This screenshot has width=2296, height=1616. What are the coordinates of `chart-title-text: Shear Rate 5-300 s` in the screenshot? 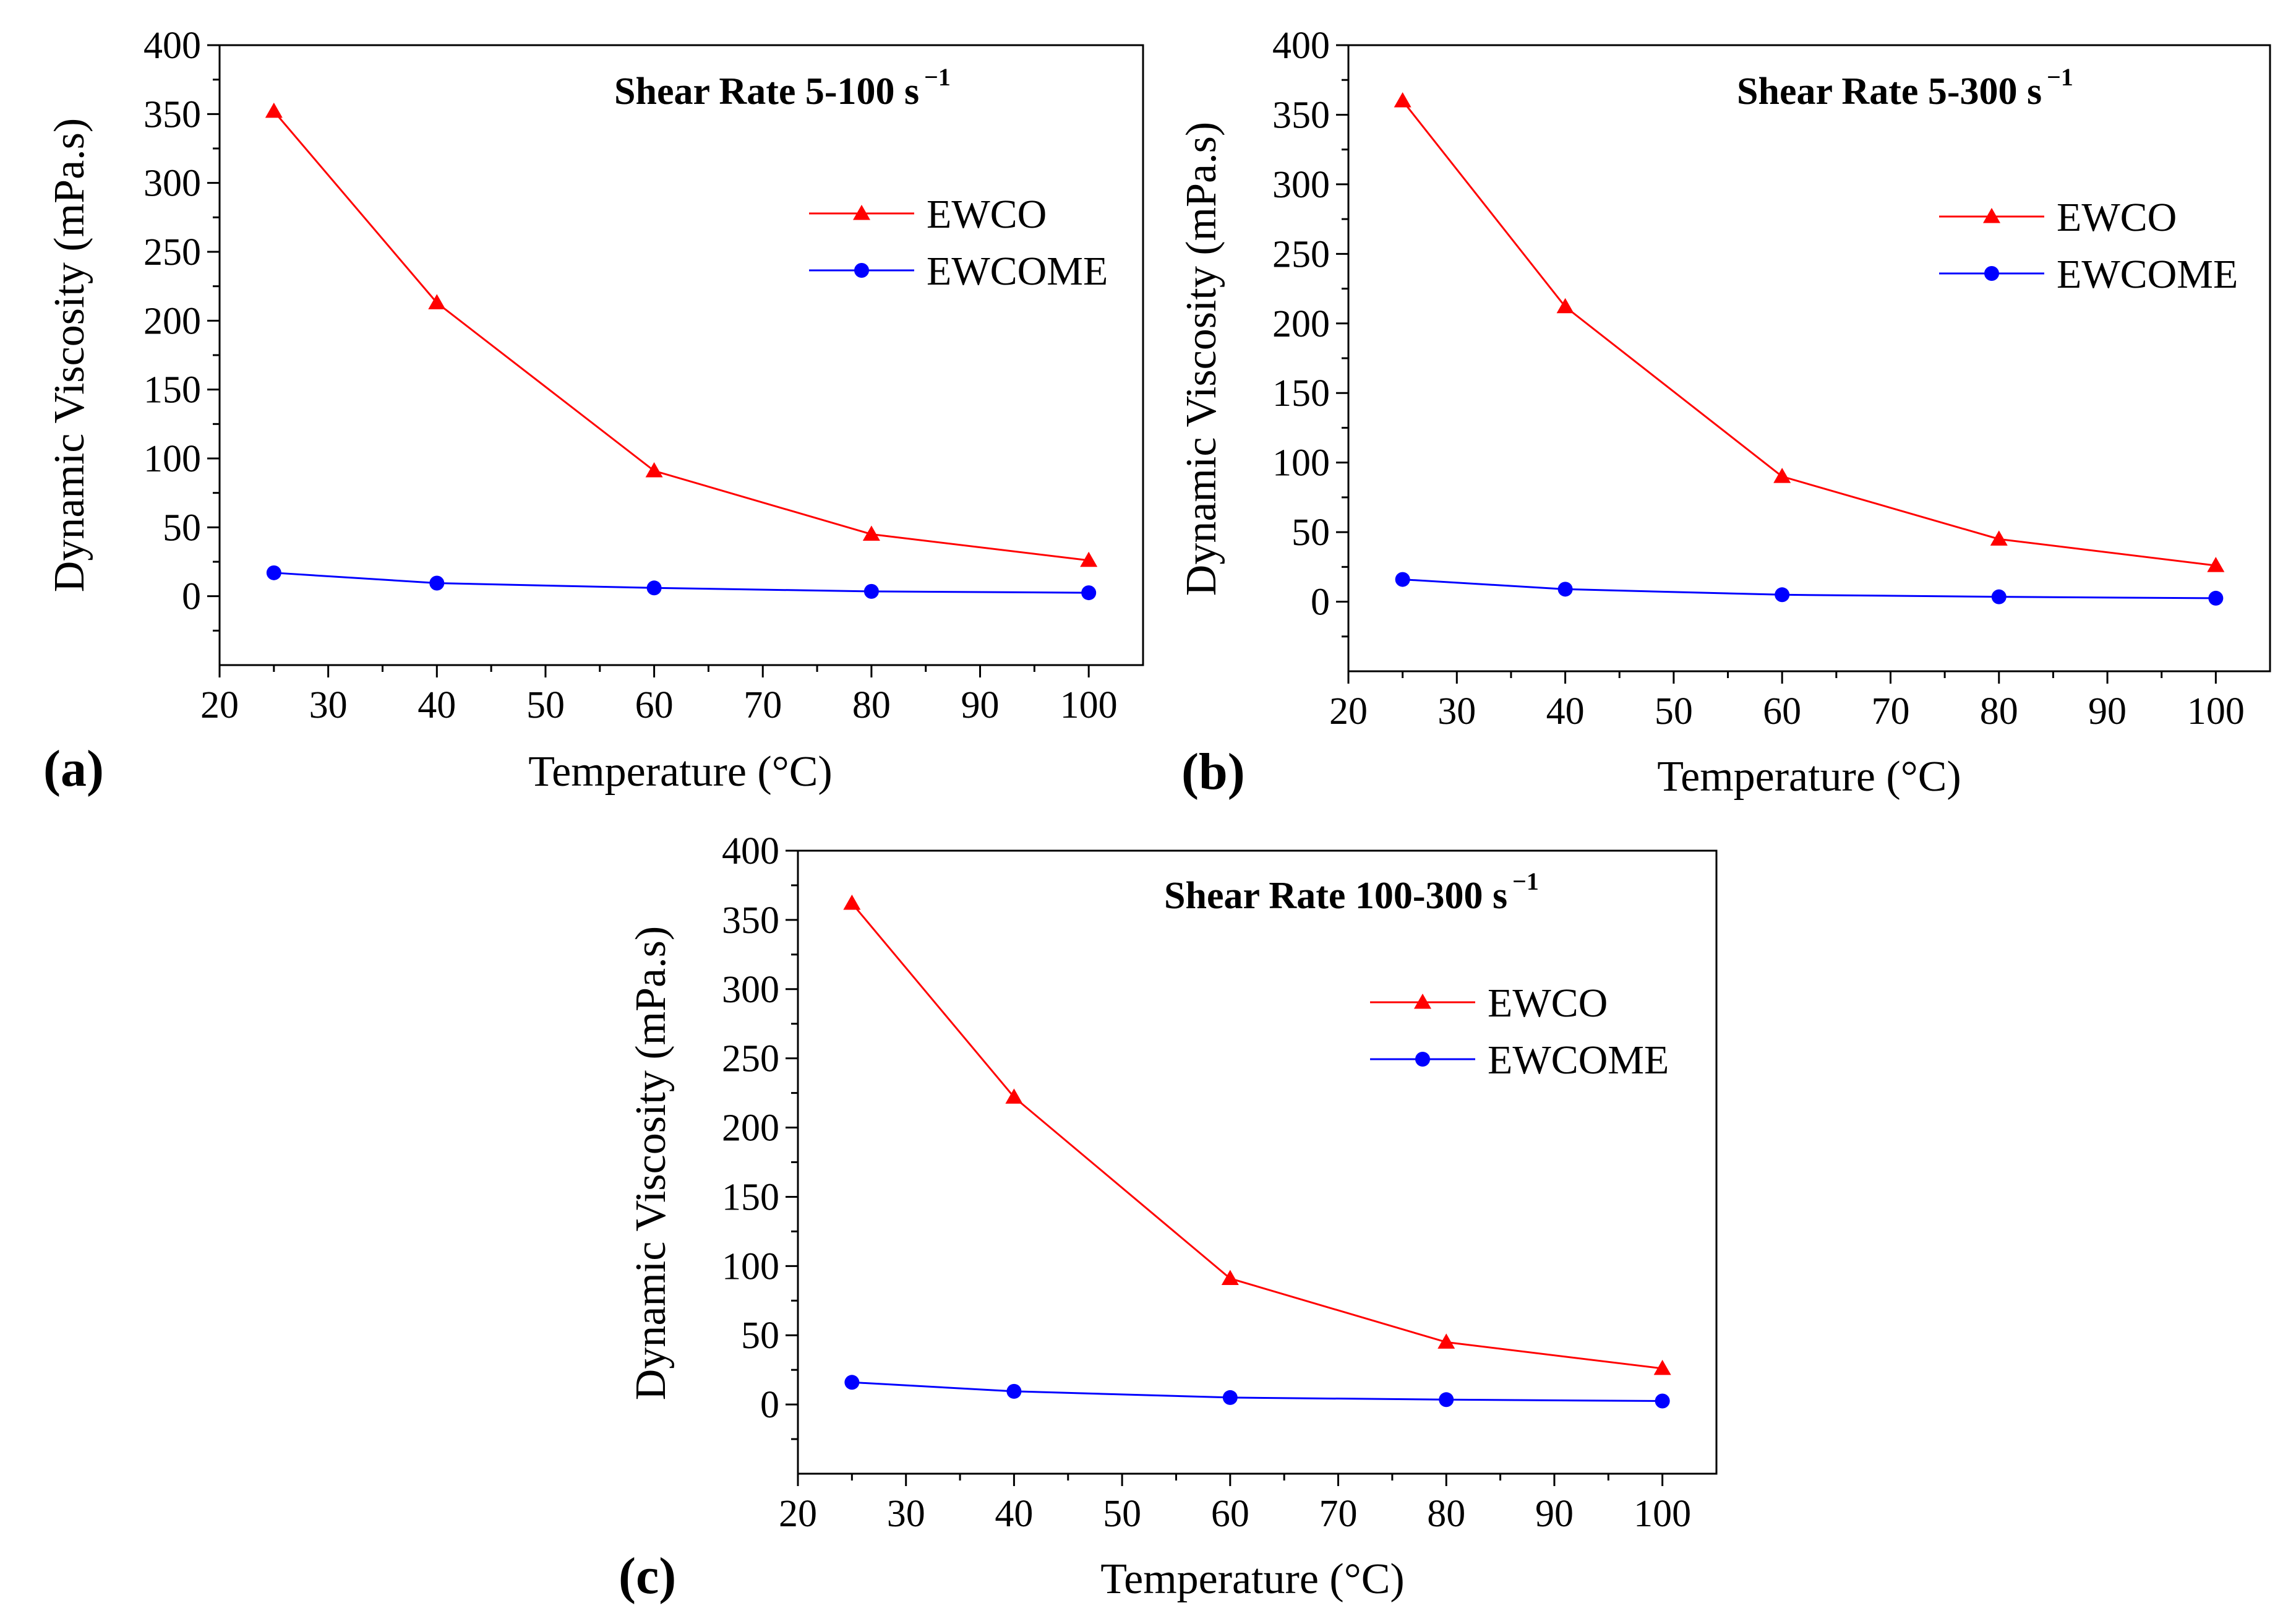 It's located at (1889, 92).